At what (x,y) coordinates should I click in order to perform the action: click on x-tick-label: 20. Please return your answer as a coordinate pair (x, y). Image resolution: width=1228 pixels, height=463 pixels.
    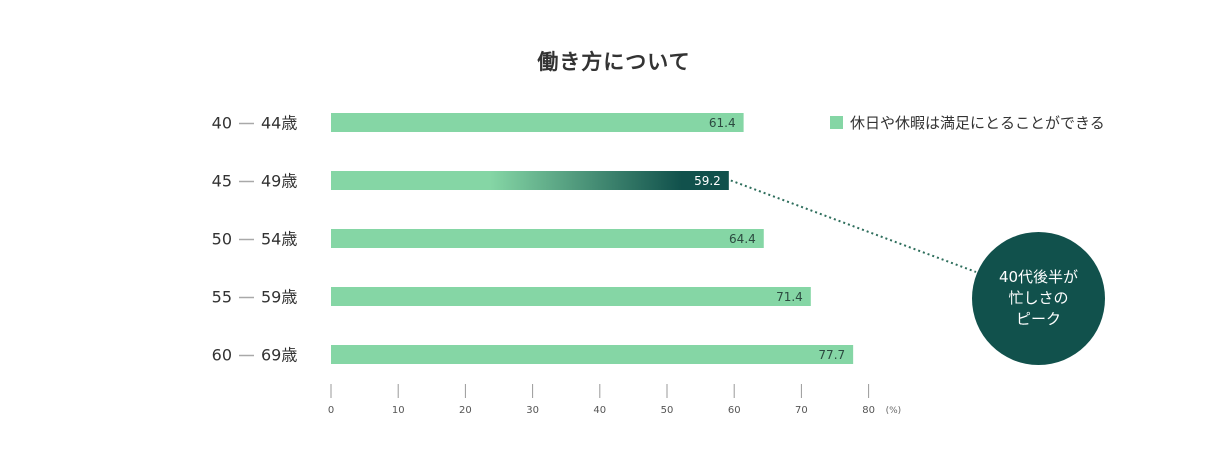
    Looking at the image, I should click on (465, 410).